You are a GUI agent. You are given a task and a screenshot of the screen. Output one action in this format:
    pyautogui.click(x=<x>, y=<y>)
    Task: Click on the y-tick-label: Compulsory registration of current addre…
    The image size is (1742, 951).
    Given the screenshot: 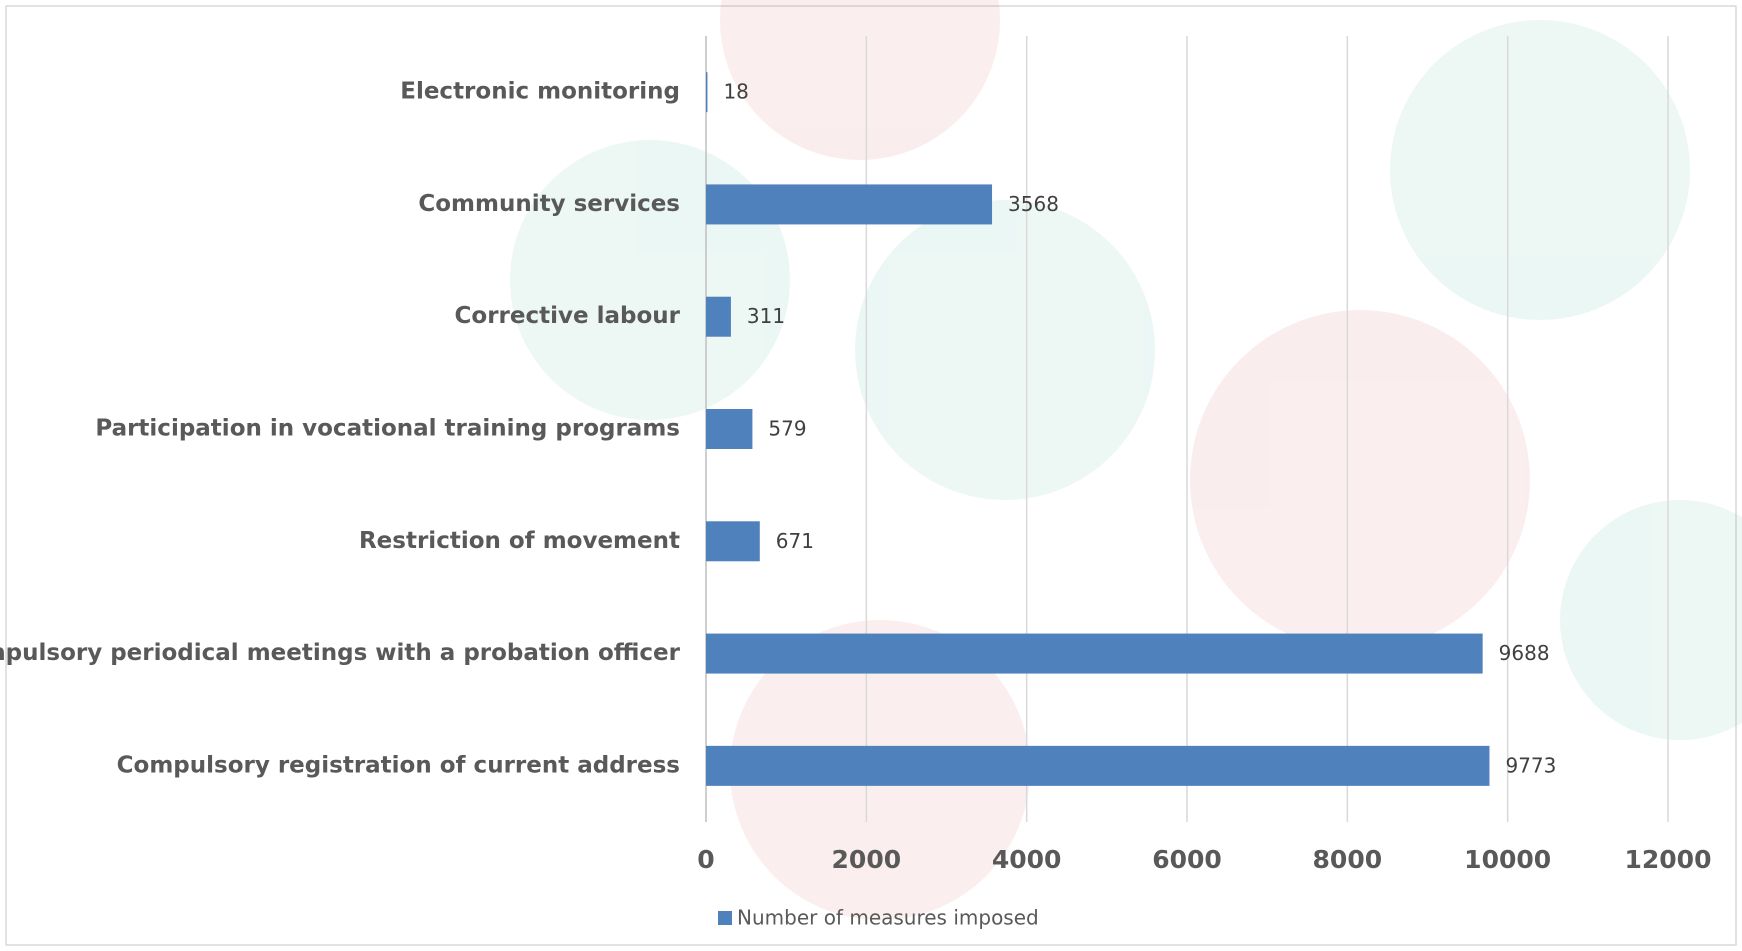 What is the action you would take?
    pyautogui.click(x=398, y=765)
    